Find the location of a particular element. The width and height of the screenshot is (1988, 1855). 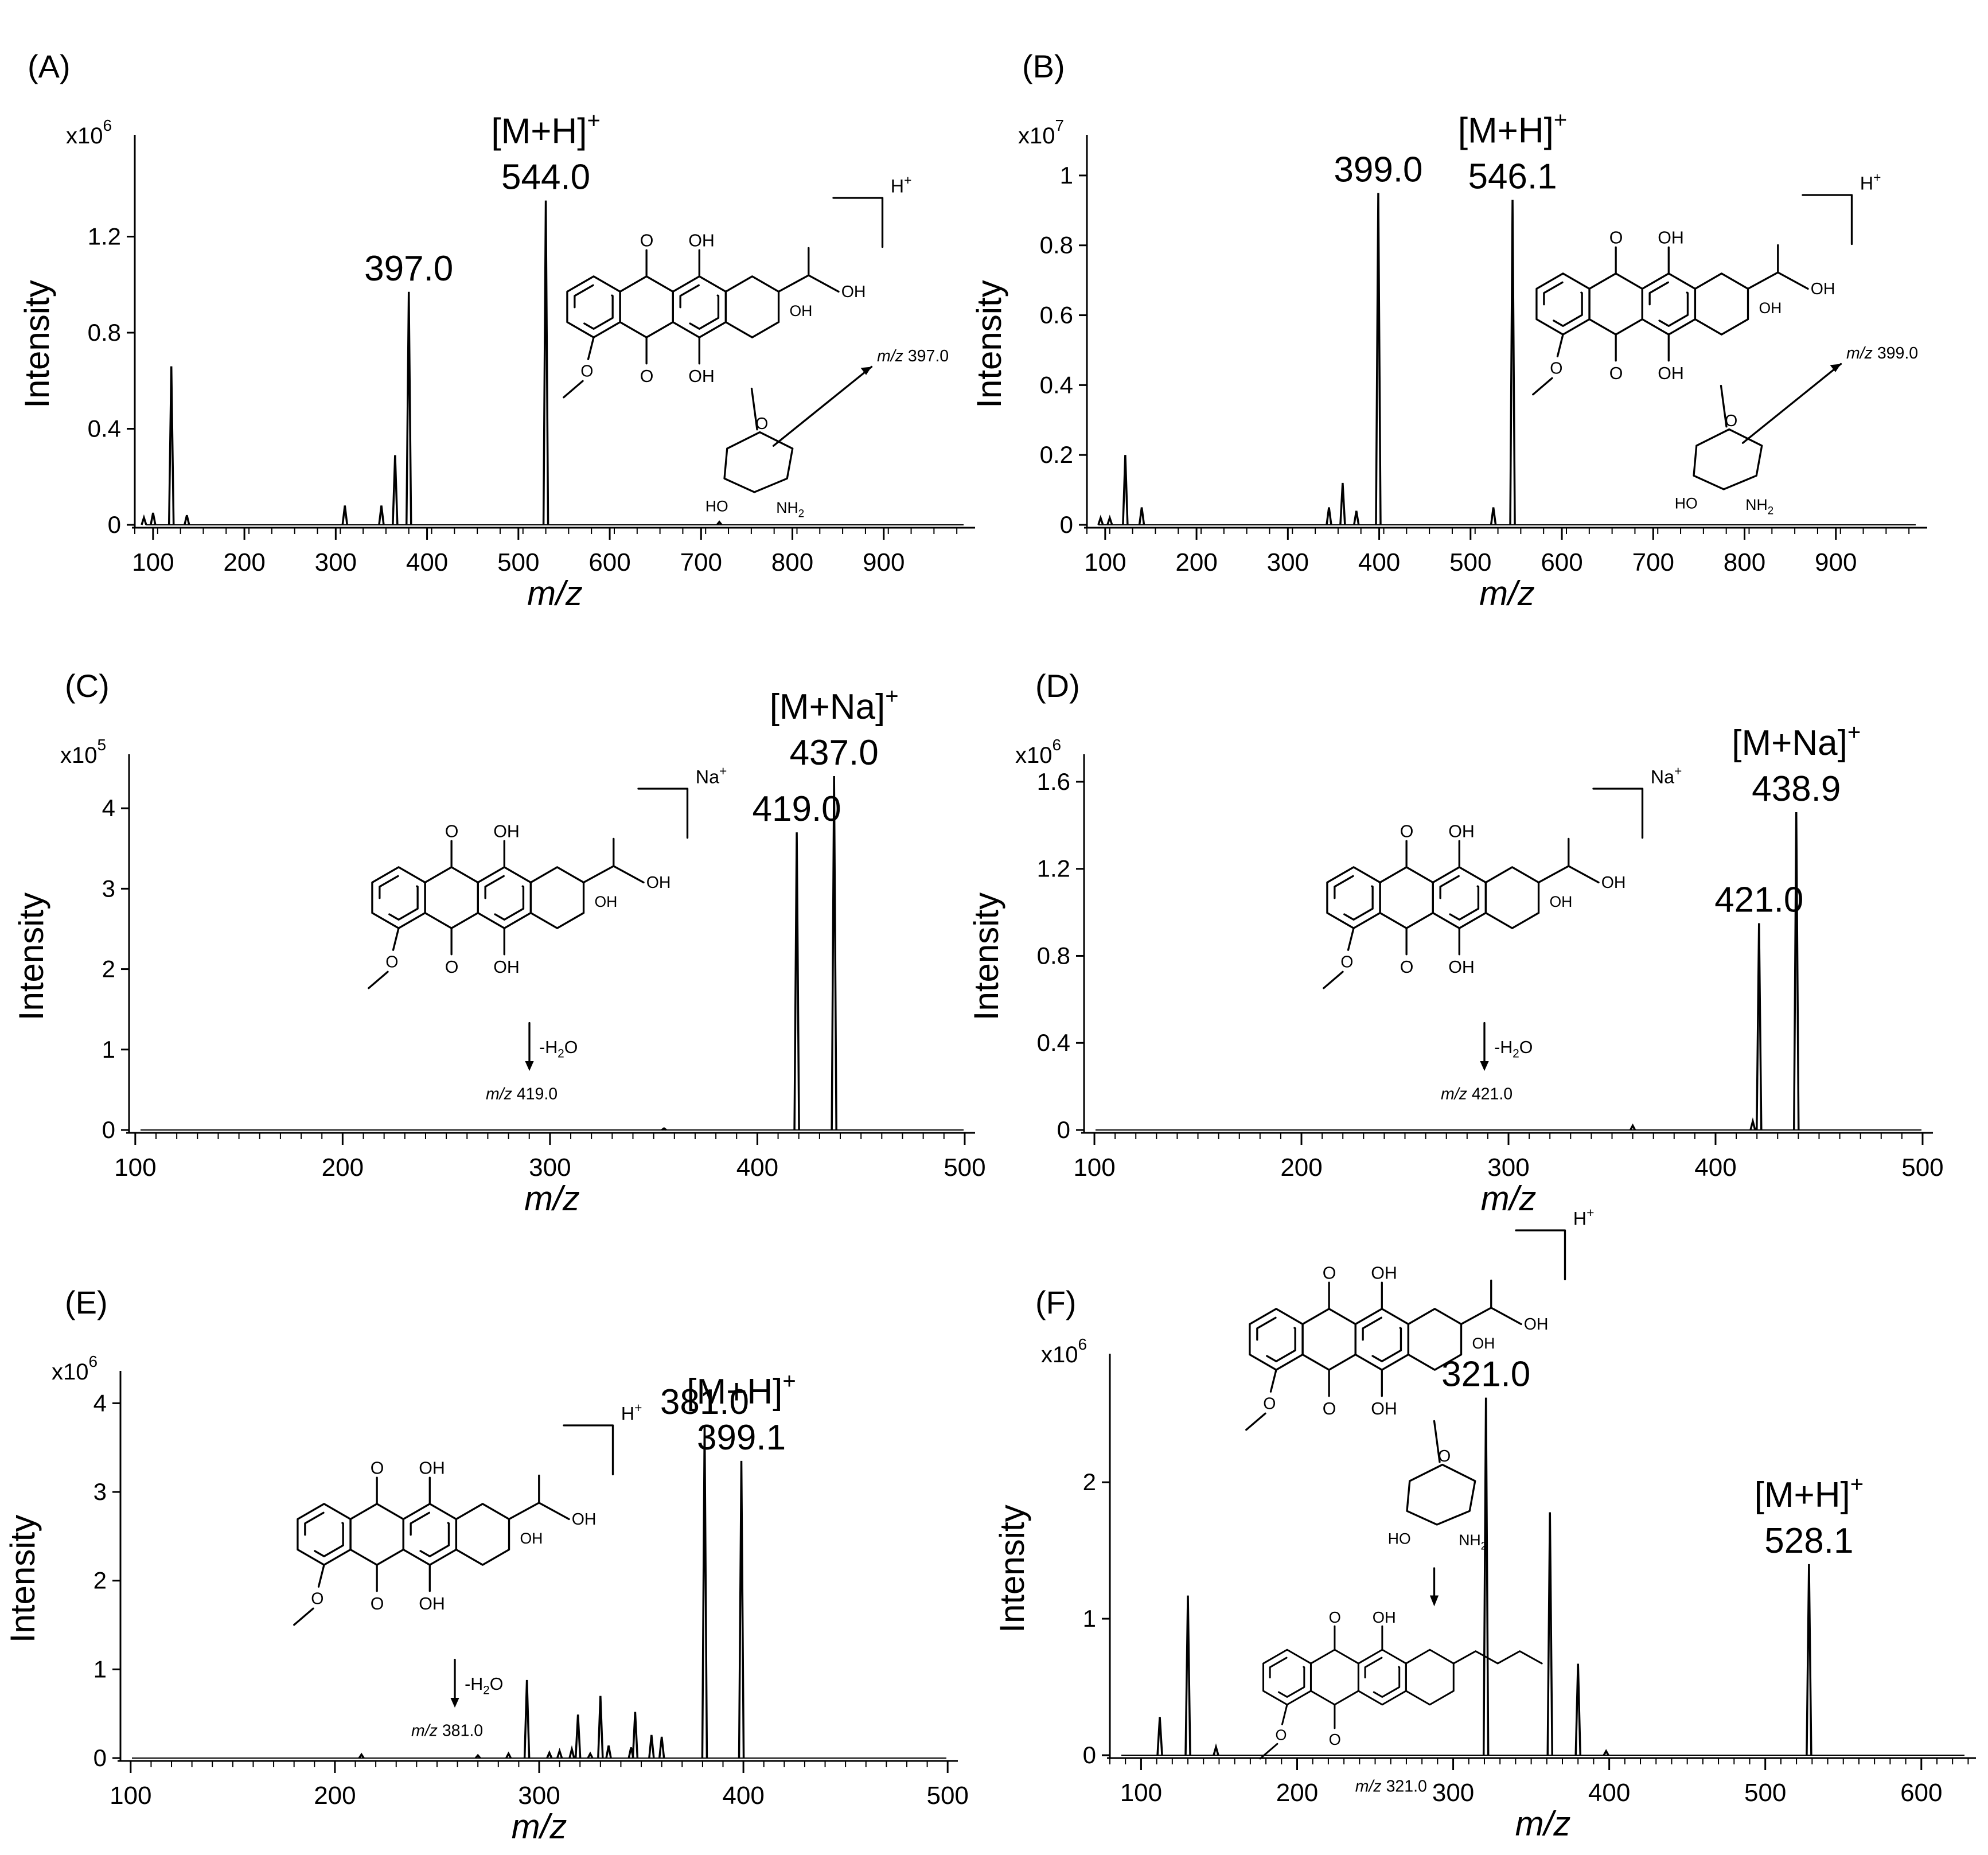

y-exponent: 7 is located at coordinates (1060, 125).